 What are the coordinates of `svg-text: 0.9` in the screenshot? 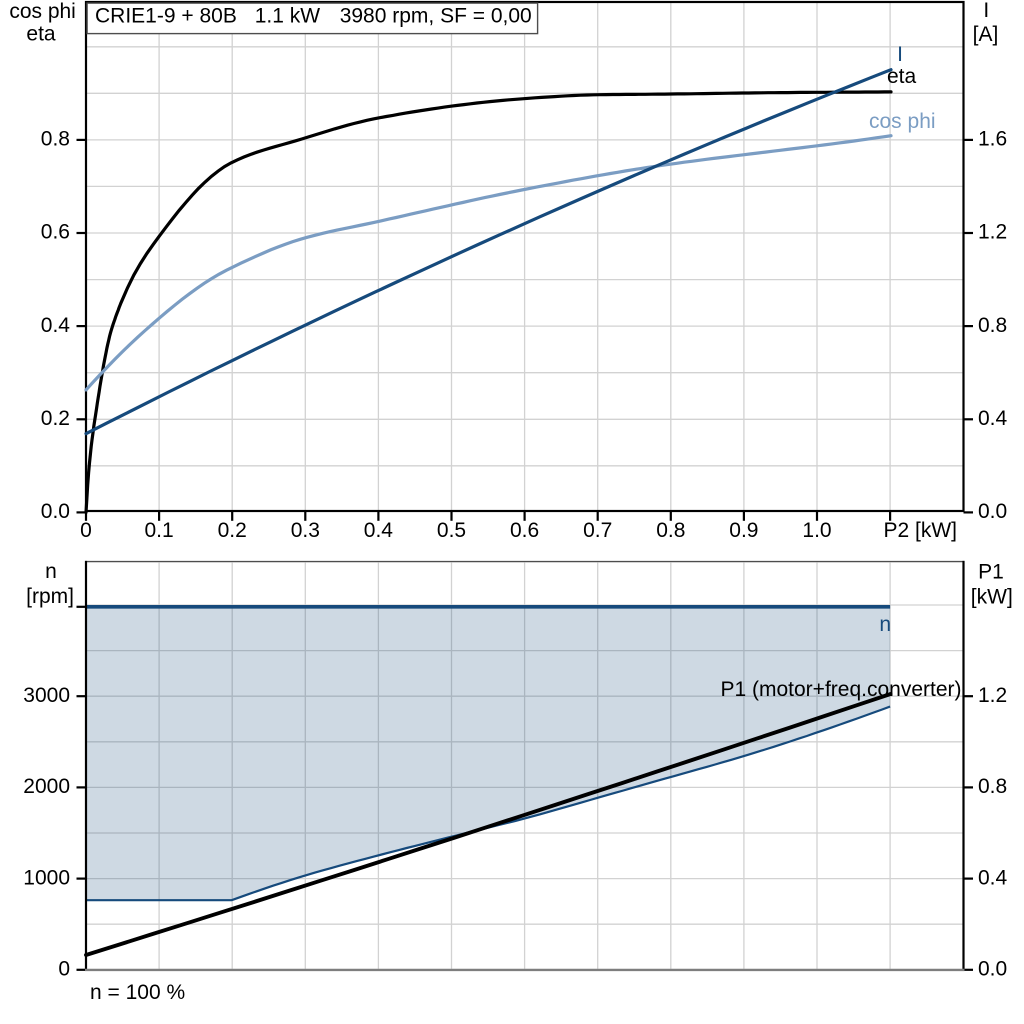 It's located at (743, 530).